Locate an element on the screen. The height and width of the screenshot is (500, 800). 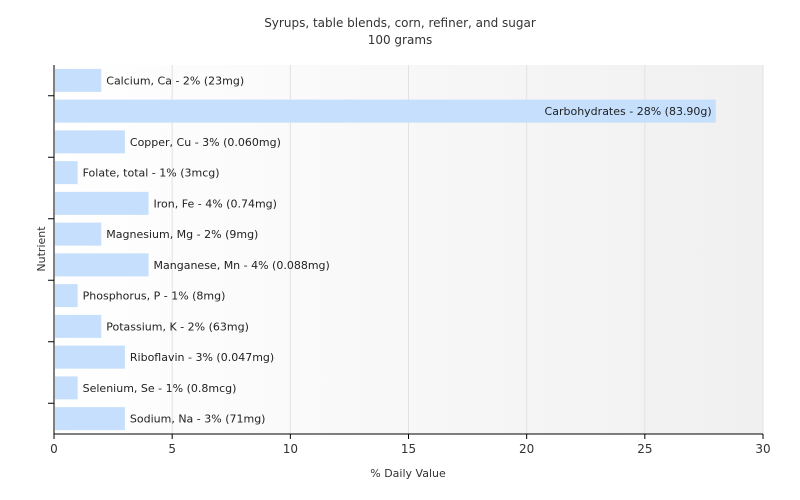
x-tick-label: 25 is located at coordinates (644, 449).